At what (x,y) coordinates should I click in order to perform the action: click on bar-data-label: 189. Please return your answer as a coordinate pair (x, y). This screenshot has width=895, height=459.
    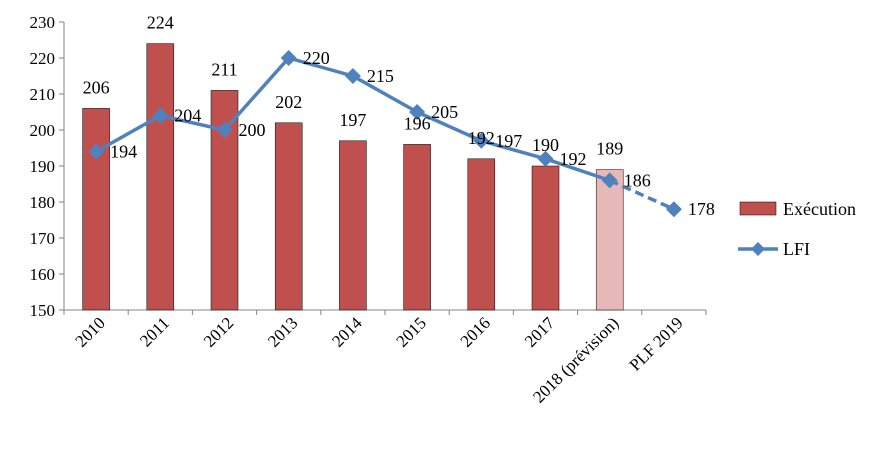
    Looking at the image, I should click on (609, 149).